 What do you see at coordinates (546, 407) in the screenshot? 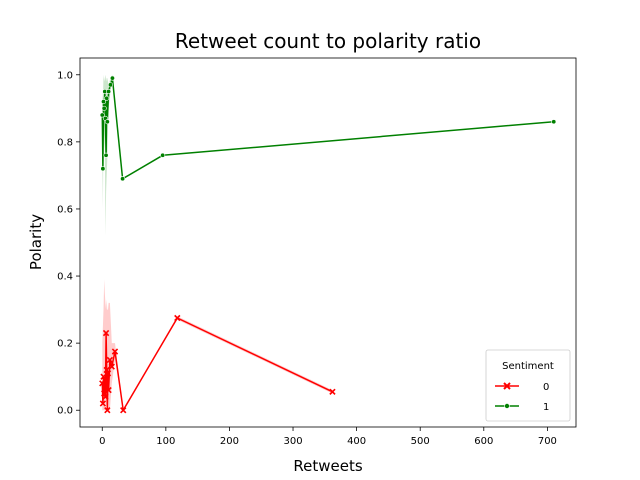
I see `legend-label-1: 1` at bounding box center [546, 407].